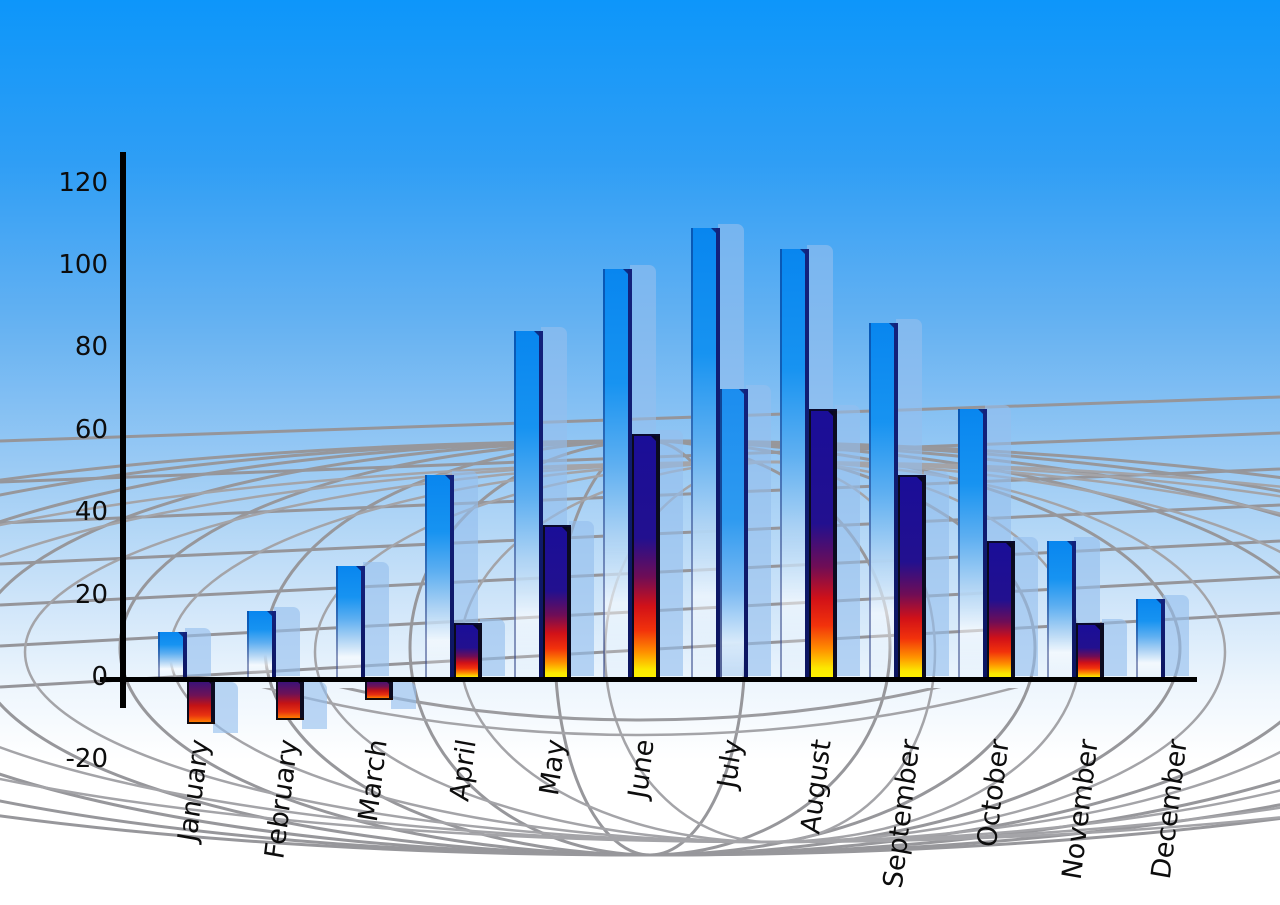  What do you see at coordinates (848, 540) in the screenshot?
I see `echo-august-secondary` at bounding box center [848, 540].